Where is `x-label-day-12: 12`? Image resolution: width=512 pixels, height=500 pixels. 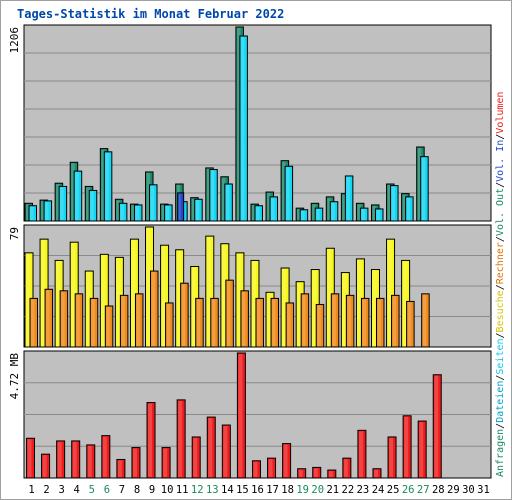 x-label-day-12: 12 is located at coordinates (197, 490).